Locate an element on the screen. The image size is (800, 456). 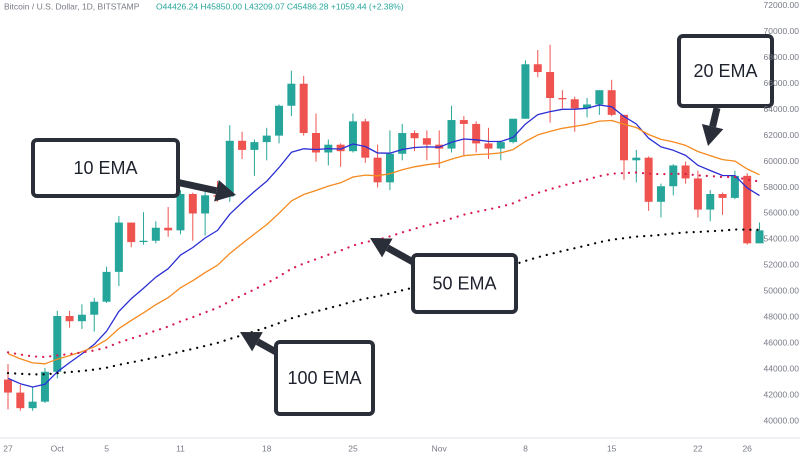
x-tick-label: 15 is located at coordinates (612, 448).